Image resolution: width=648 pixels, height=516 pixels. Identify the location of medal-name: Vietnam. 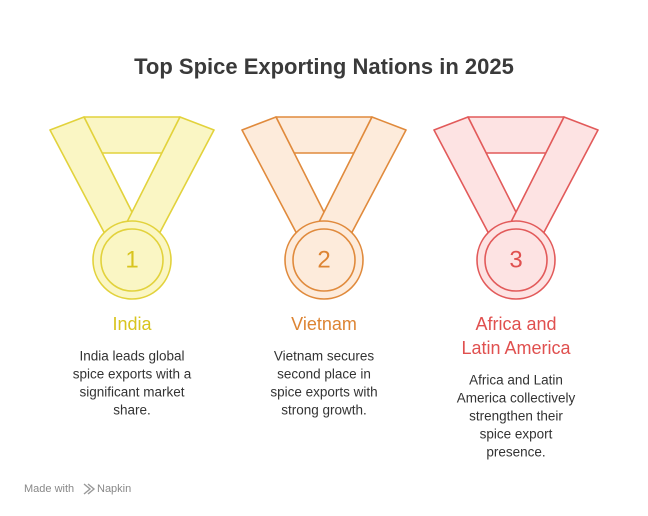
(324, 324).